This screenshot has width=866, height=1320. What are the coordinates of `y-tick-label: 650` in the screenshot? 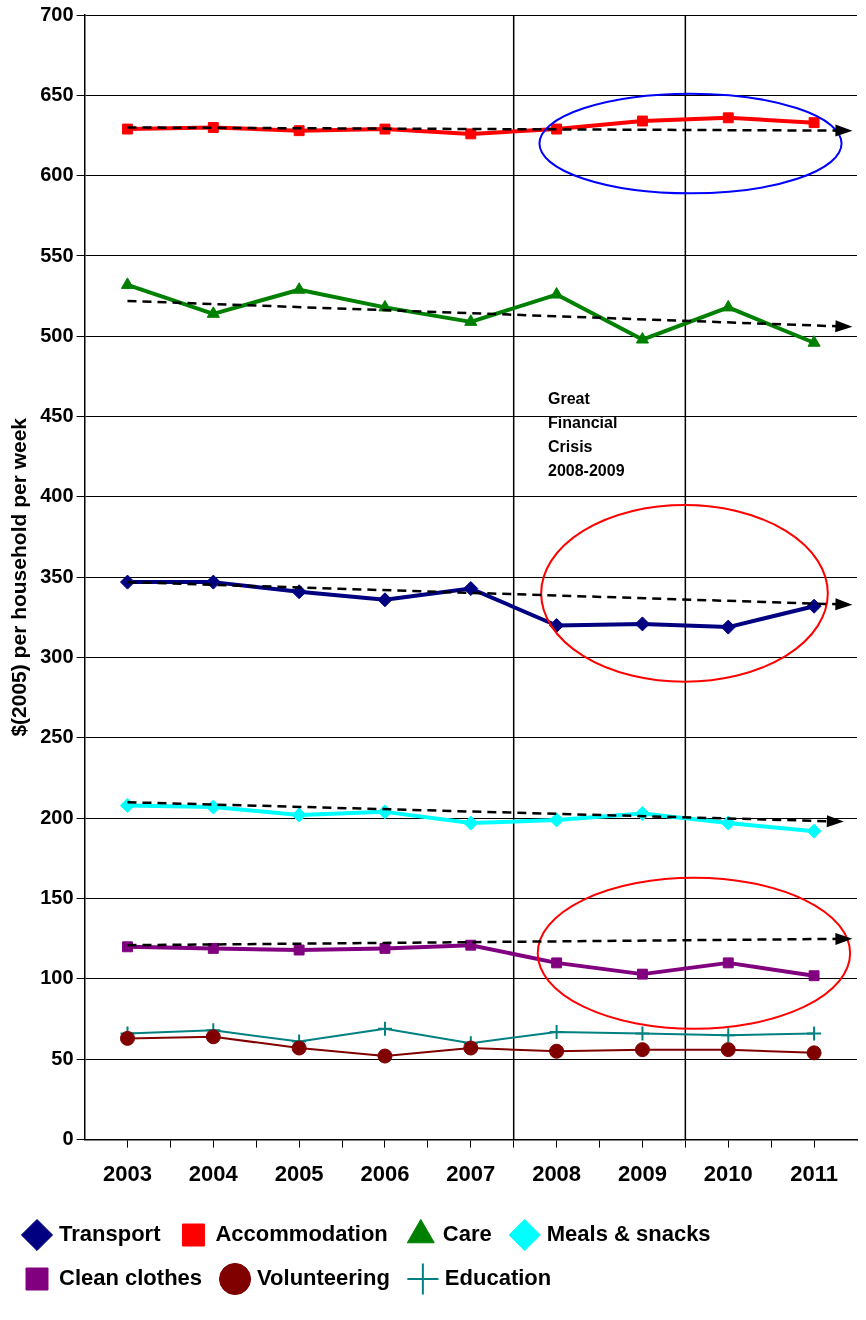 It's located at (57, 93).